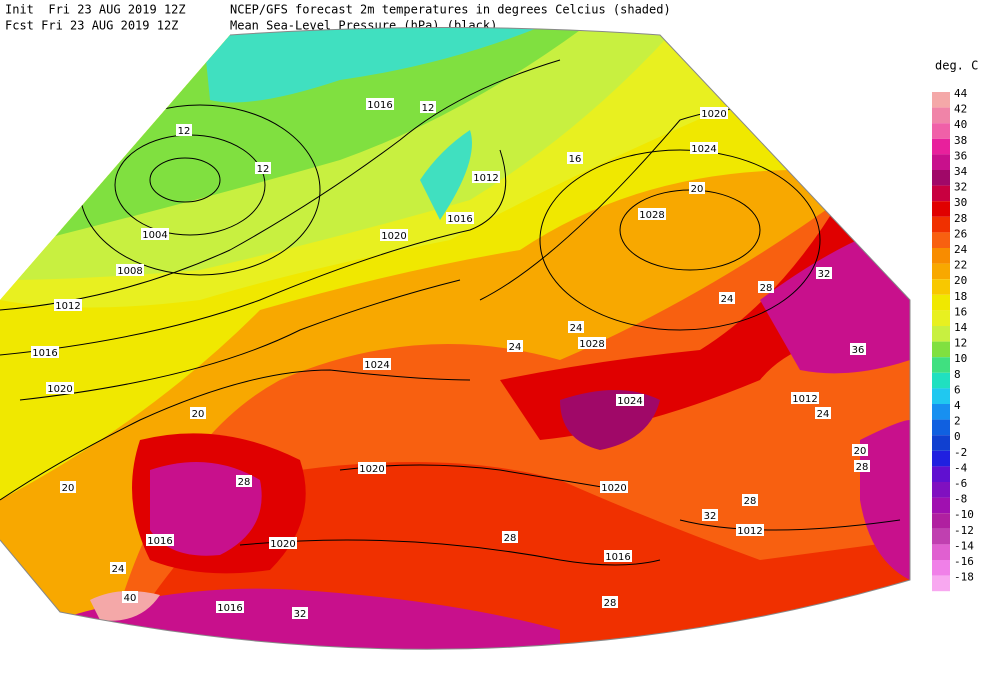 The image size is (1000, 680). What do you see at coordinates (960, 499) in the screenshot?
I see `legend-label: -8` at bounding box center [960, 499].